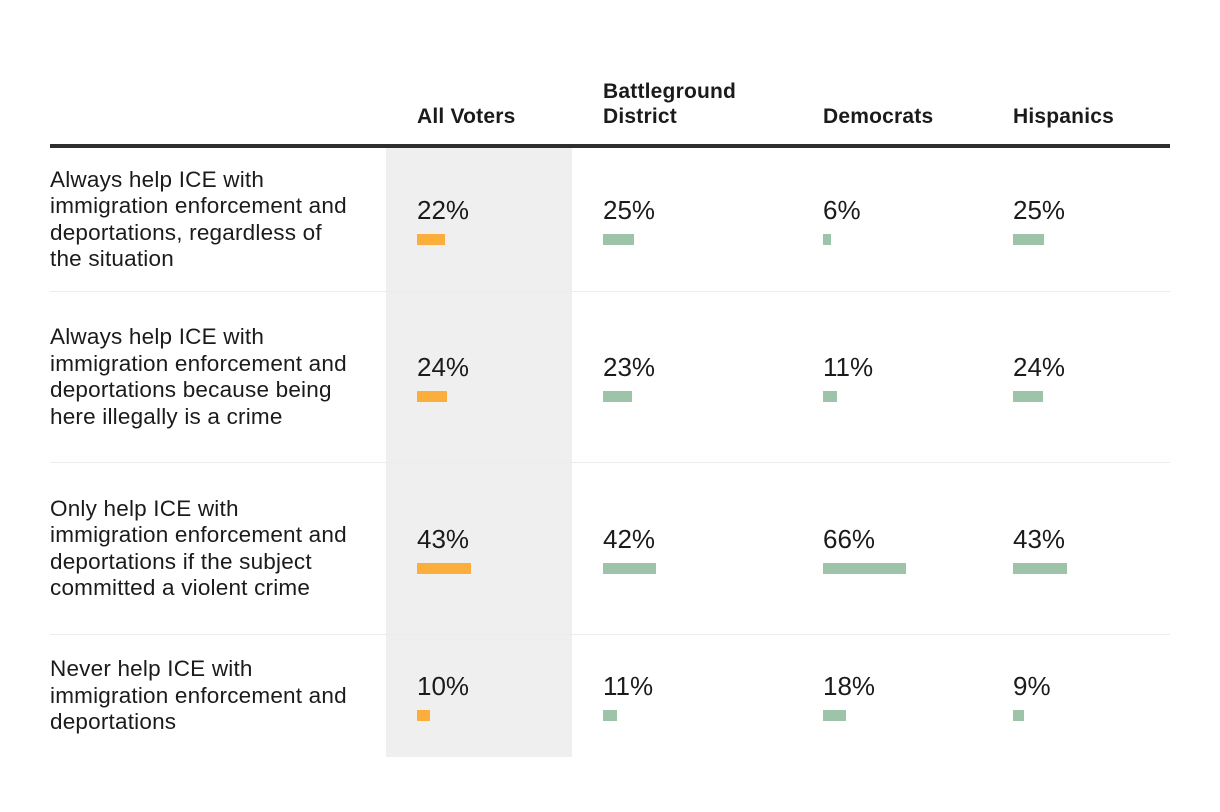 The height and width of the screenshot is (812, 1220). Describe the element at coordinates (887, 219) in the screenshot. I see `value-cell-democrats: 6%` at that location.